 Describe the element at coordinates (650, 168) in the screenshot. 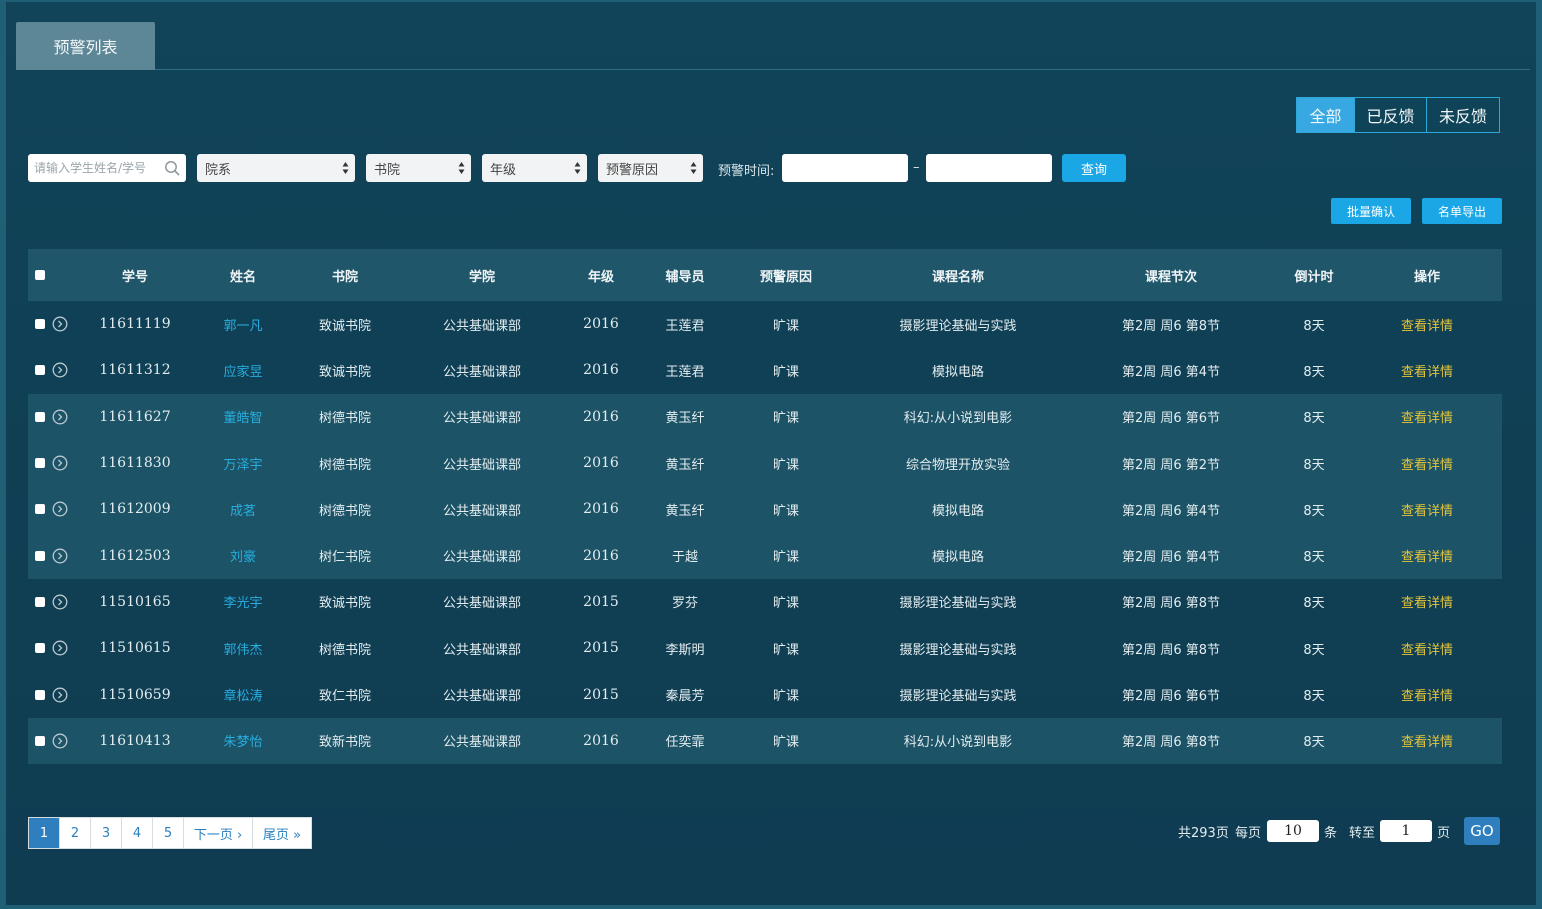

I see `reason-select: 预警原因` at that location.